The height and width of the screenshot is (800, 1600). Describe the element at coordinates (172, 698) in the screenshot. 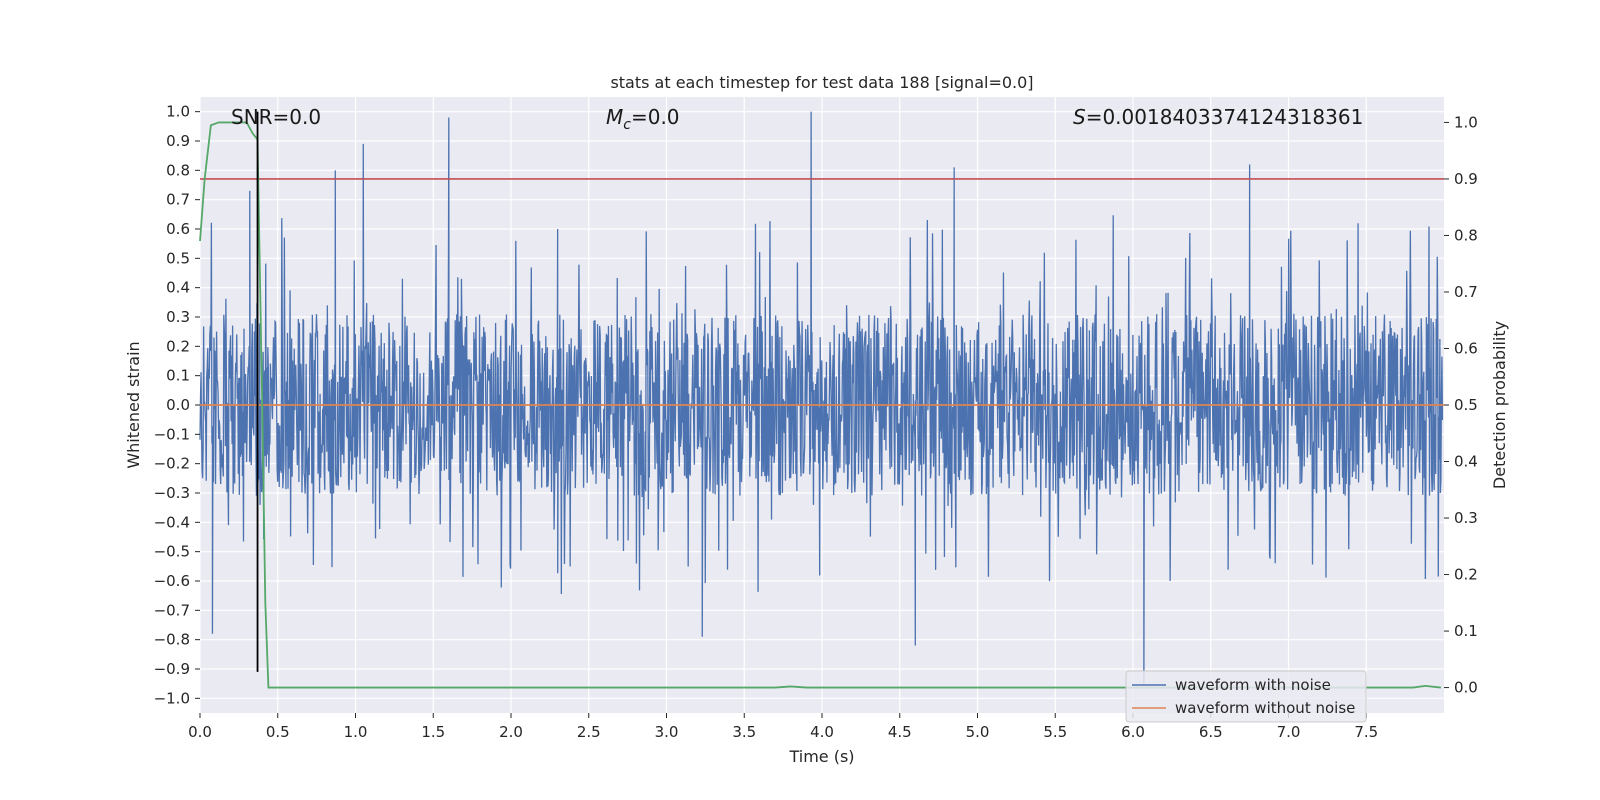

I see `y-tick-label: −1.0` at that location.